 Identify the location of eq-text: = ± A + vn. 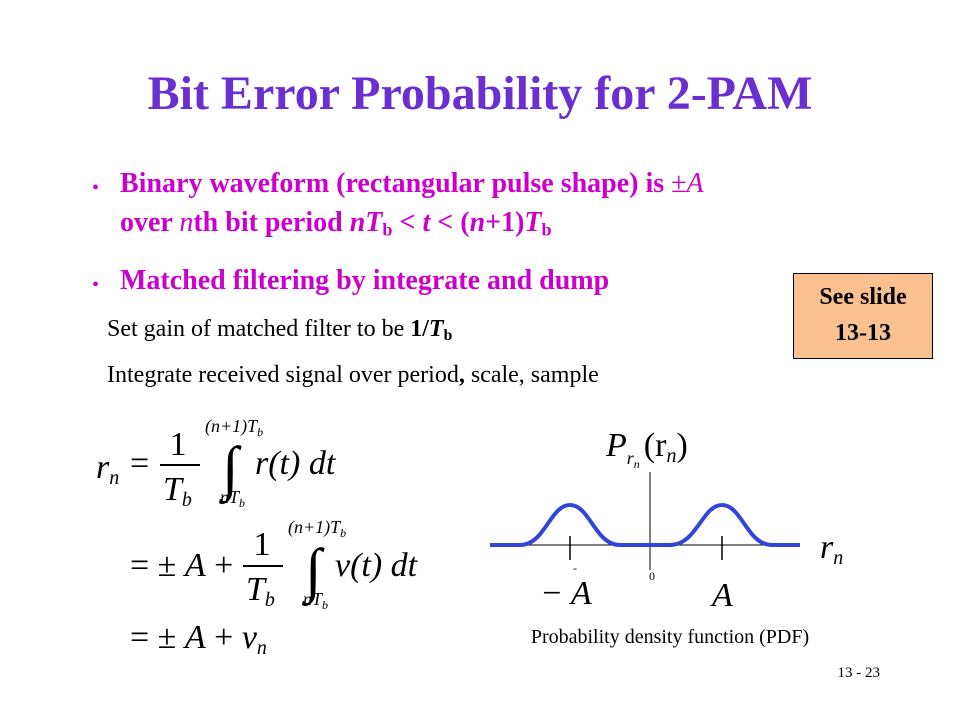
(198, 639).